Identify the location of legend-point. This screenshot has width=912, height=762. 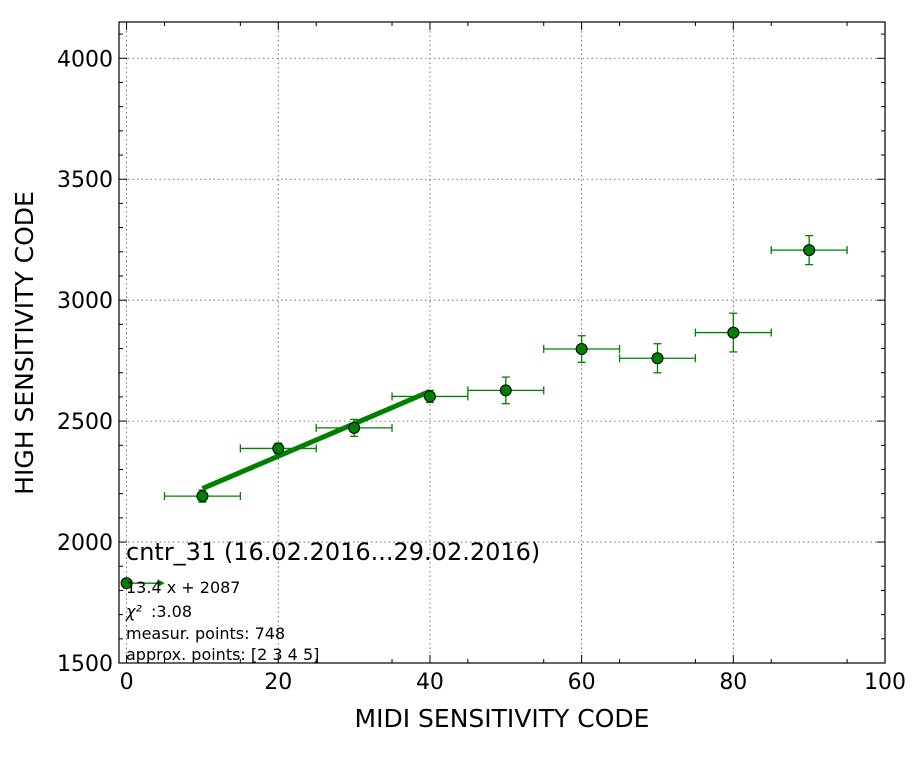
(126, 583).